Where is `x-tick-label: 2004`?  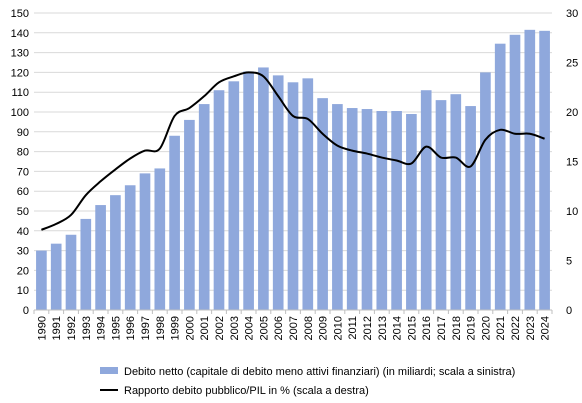
x-tick-label: 2004 is located at coordinates (250, 328).